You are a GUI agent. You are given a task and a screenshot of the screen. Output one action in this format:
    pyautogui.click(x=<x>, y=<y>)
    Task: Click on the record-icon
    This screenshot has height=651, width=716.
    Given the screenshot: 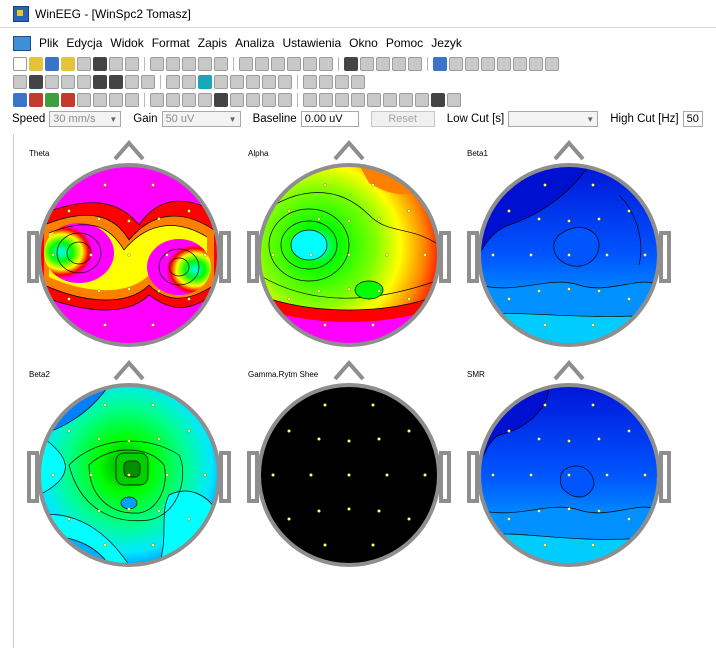 What is the action you would take?
    pyautogui.click(x=36, y=82)
    